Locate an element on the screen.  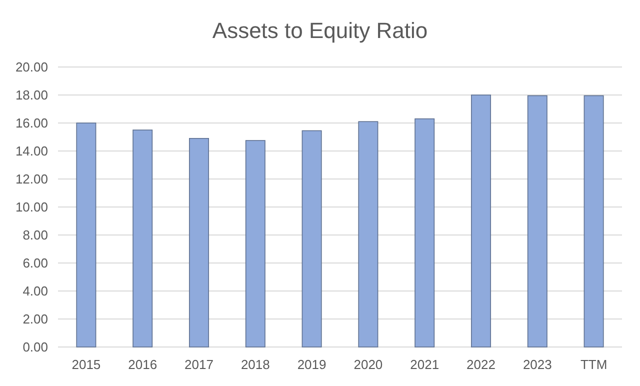
x-tick-label: 2023 is located at coordinates (537, 364).